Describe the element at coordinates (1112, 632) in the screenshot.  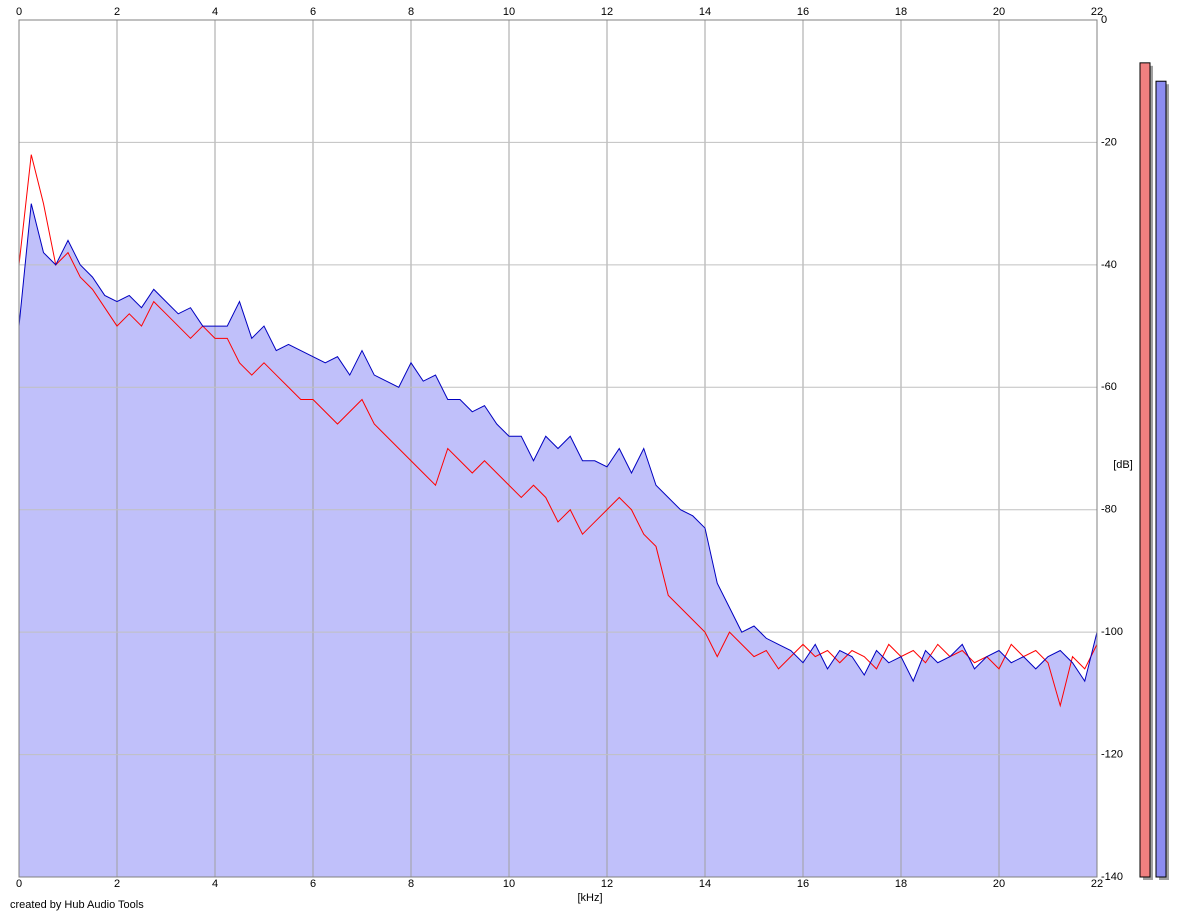
I see `y-tick-label: -100` at that location.